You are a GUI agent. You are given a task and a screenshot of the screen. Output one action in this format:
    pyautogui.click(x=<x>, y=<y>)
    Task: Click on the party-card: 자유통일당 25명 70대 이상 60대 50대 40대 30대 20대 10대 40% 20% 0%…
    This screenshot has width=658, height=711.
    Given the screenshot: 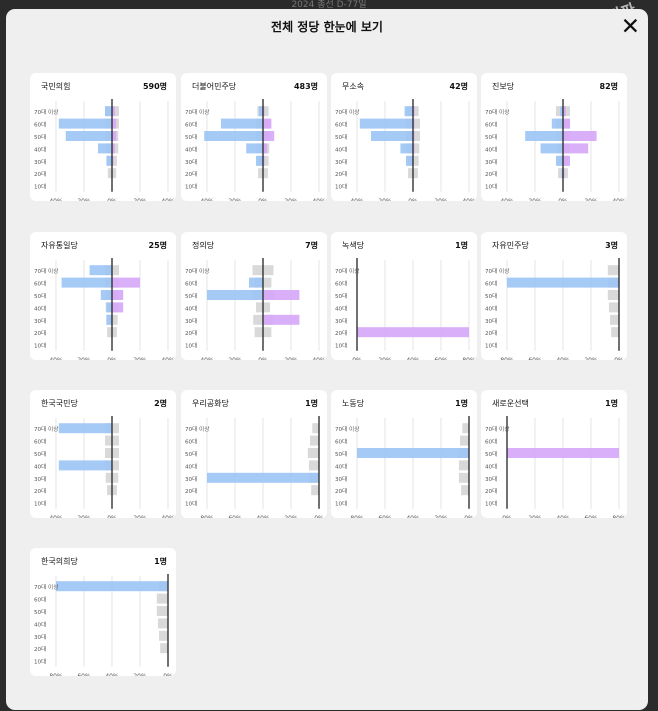 What is the action you would take?
    pyautogui.click(x=103, y=296)
    